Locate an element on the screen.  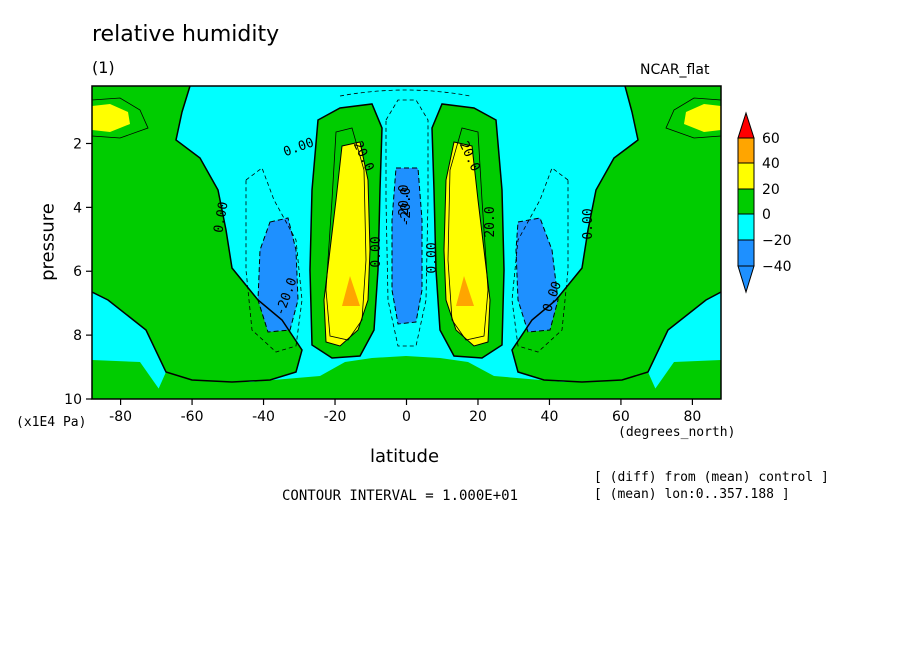
x-tick-label: -80 is located at coordinates (120, 417).